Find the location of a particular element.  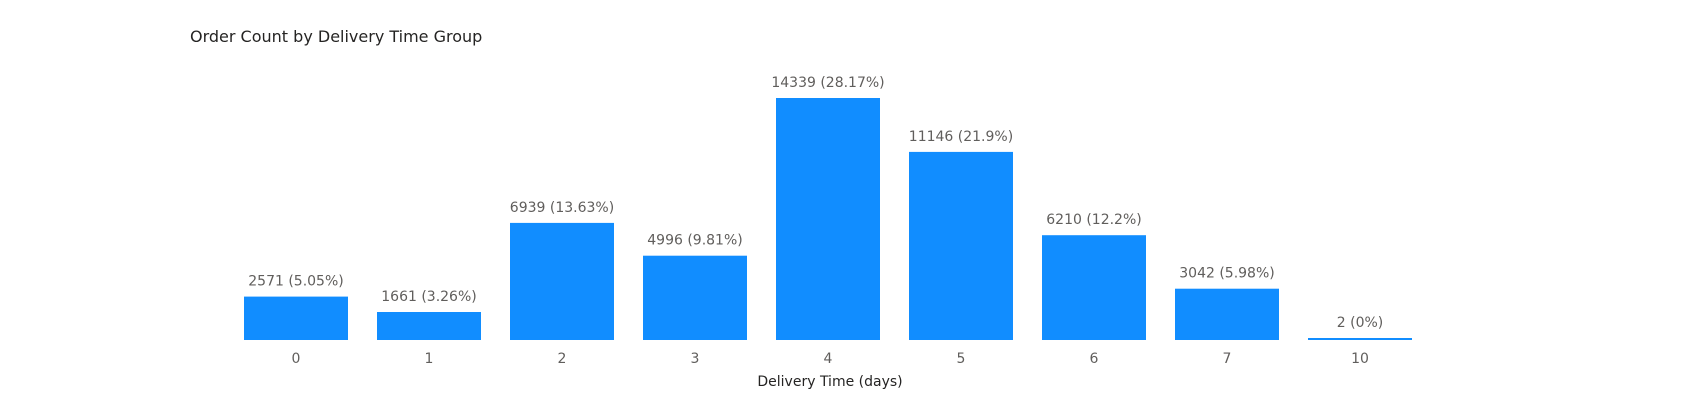

x-tick-label-10: 10 is located at coordinates (1360, 359).